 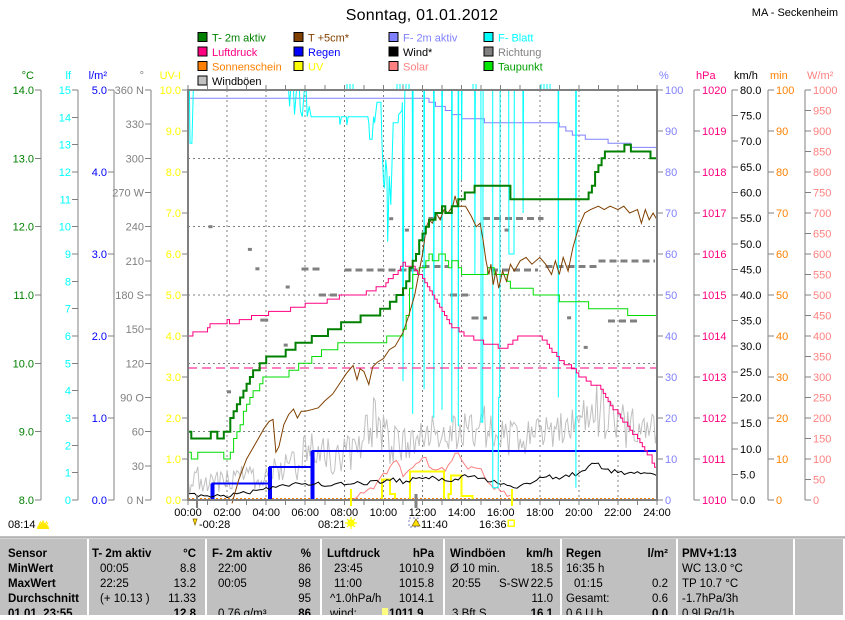 I want to click on svg-text: 11:00, so click(x=348, y=584).